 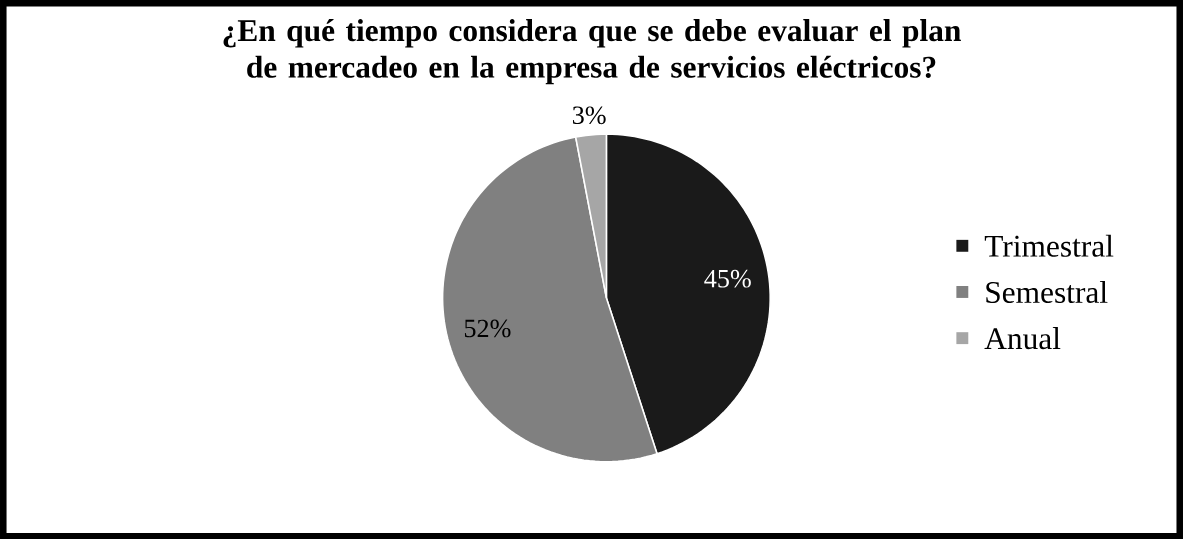 What do you see at coordinates (1047, 291) in the screenshot?
I see `legend-label: Semestral` at bounding box center [1047, 291].